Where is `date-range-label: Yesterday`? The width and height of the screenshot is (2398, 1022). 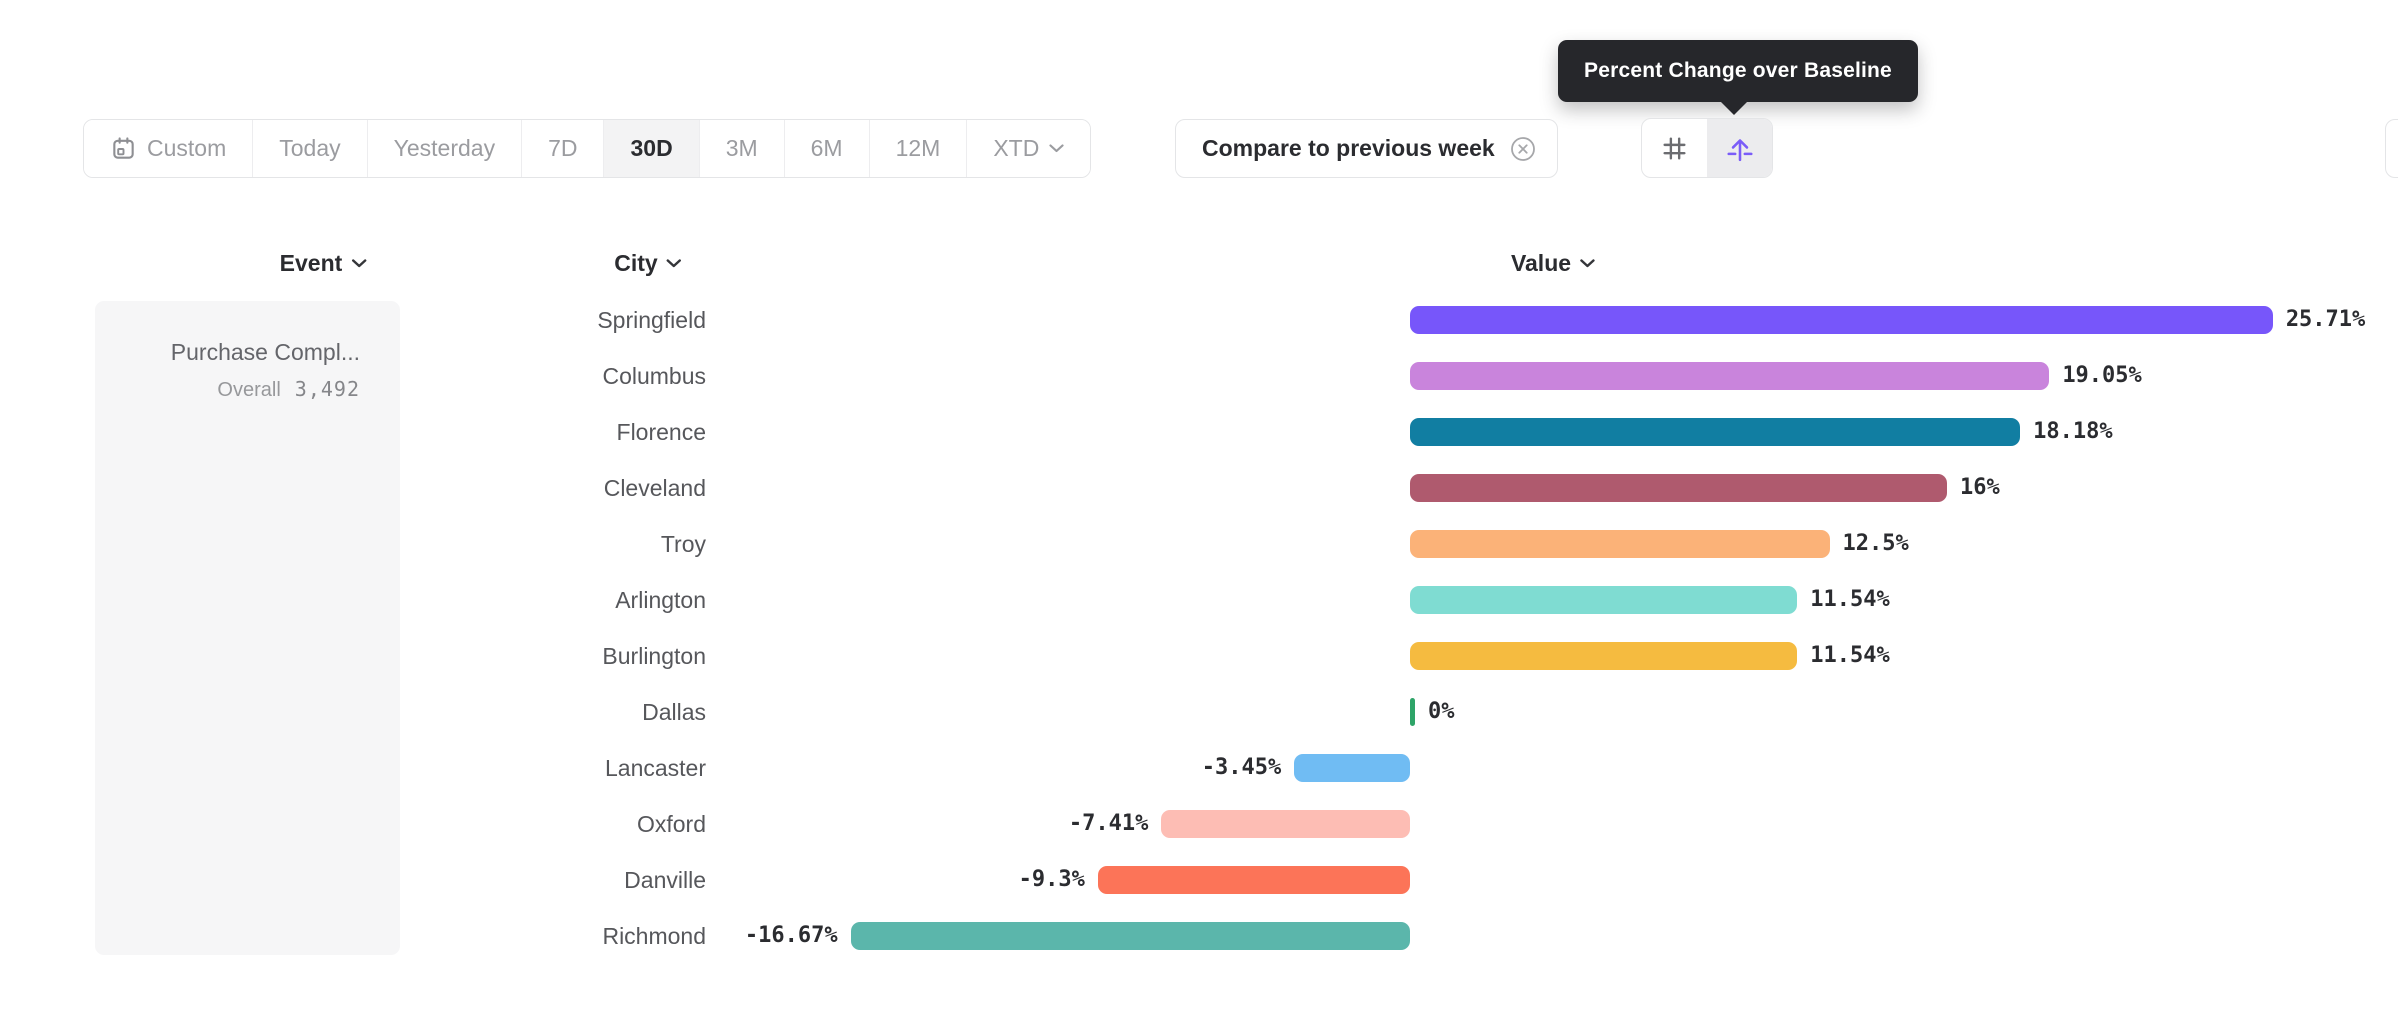
date-range-label: Yesterday is located at coordinates (444, 148).